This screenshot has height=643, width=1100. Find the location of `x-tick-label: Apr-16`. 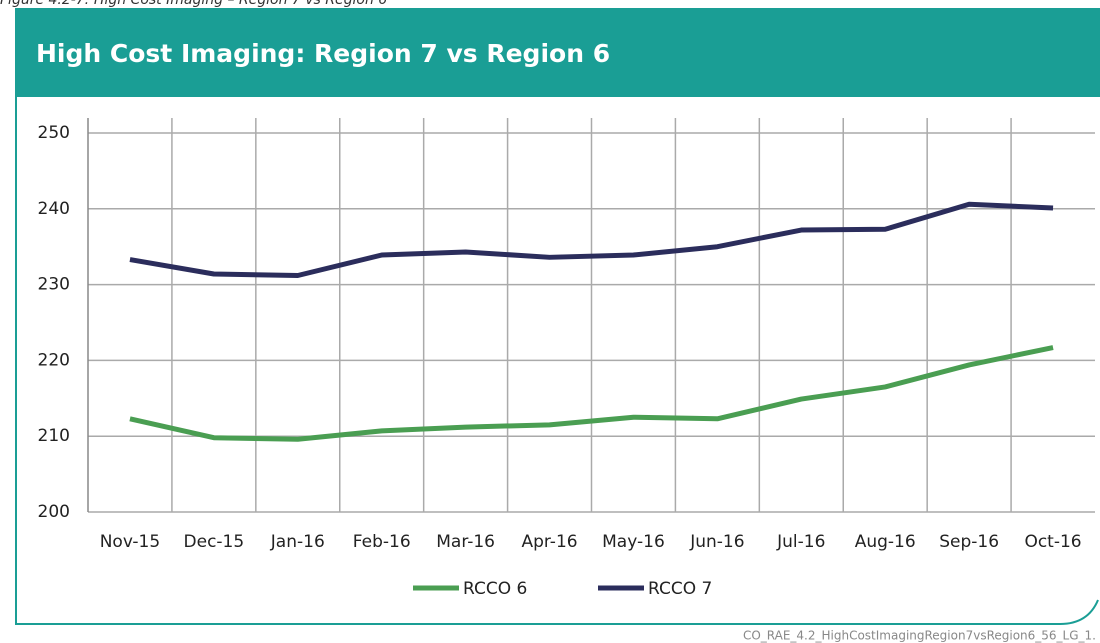

x-tick-label: Apr-16 is located at coordinates (549, 542).